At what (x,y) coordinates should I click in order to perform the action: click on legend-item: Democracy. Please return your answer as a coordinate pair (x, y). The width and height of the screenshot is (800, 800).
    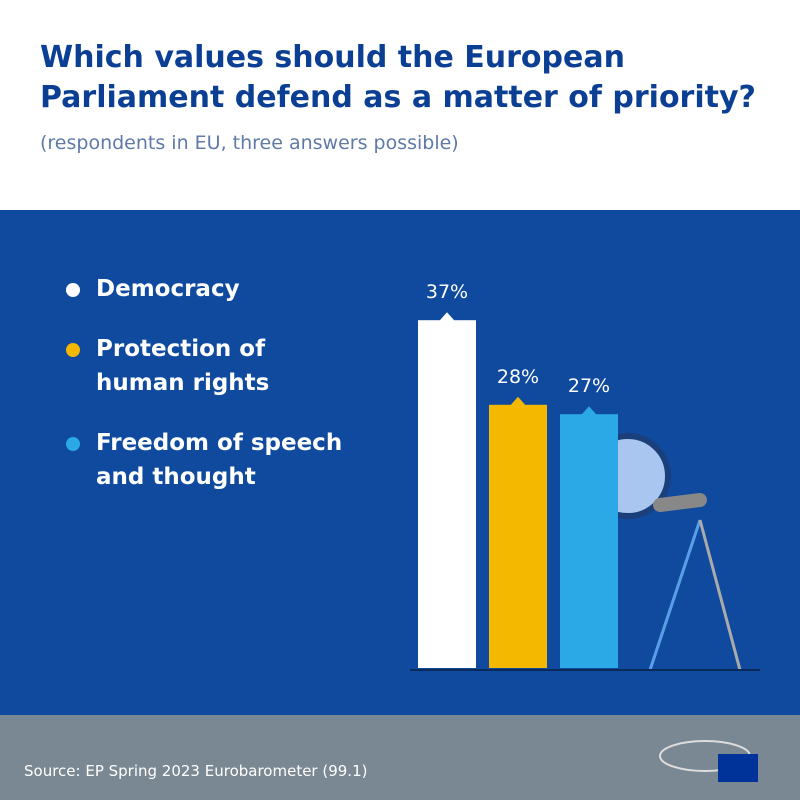
    Looking at the image, I should click on (209, 289).